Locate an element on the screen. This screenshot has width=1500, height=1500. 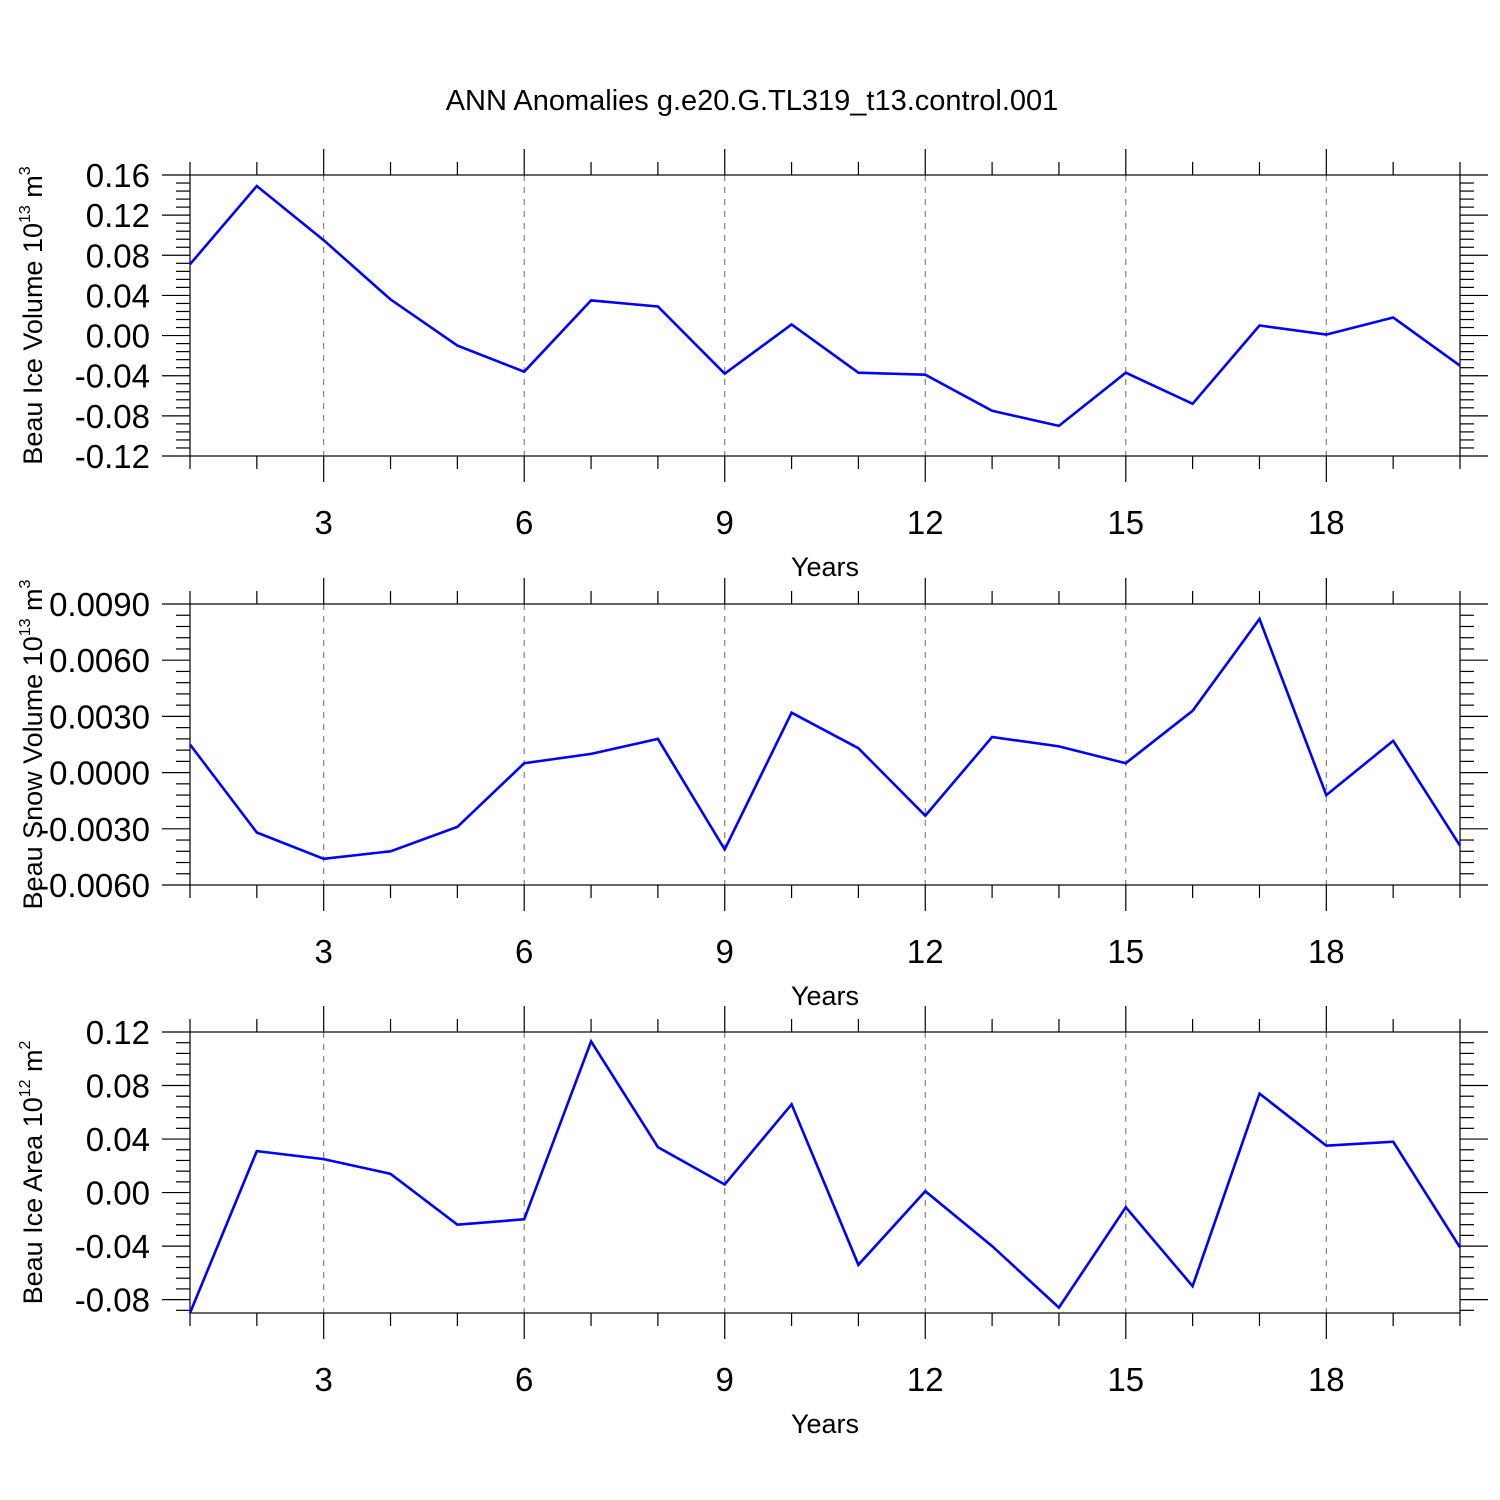
y-axis-label: Beau Ice Area 1012 m2 is located at coordinates (32, 1172).